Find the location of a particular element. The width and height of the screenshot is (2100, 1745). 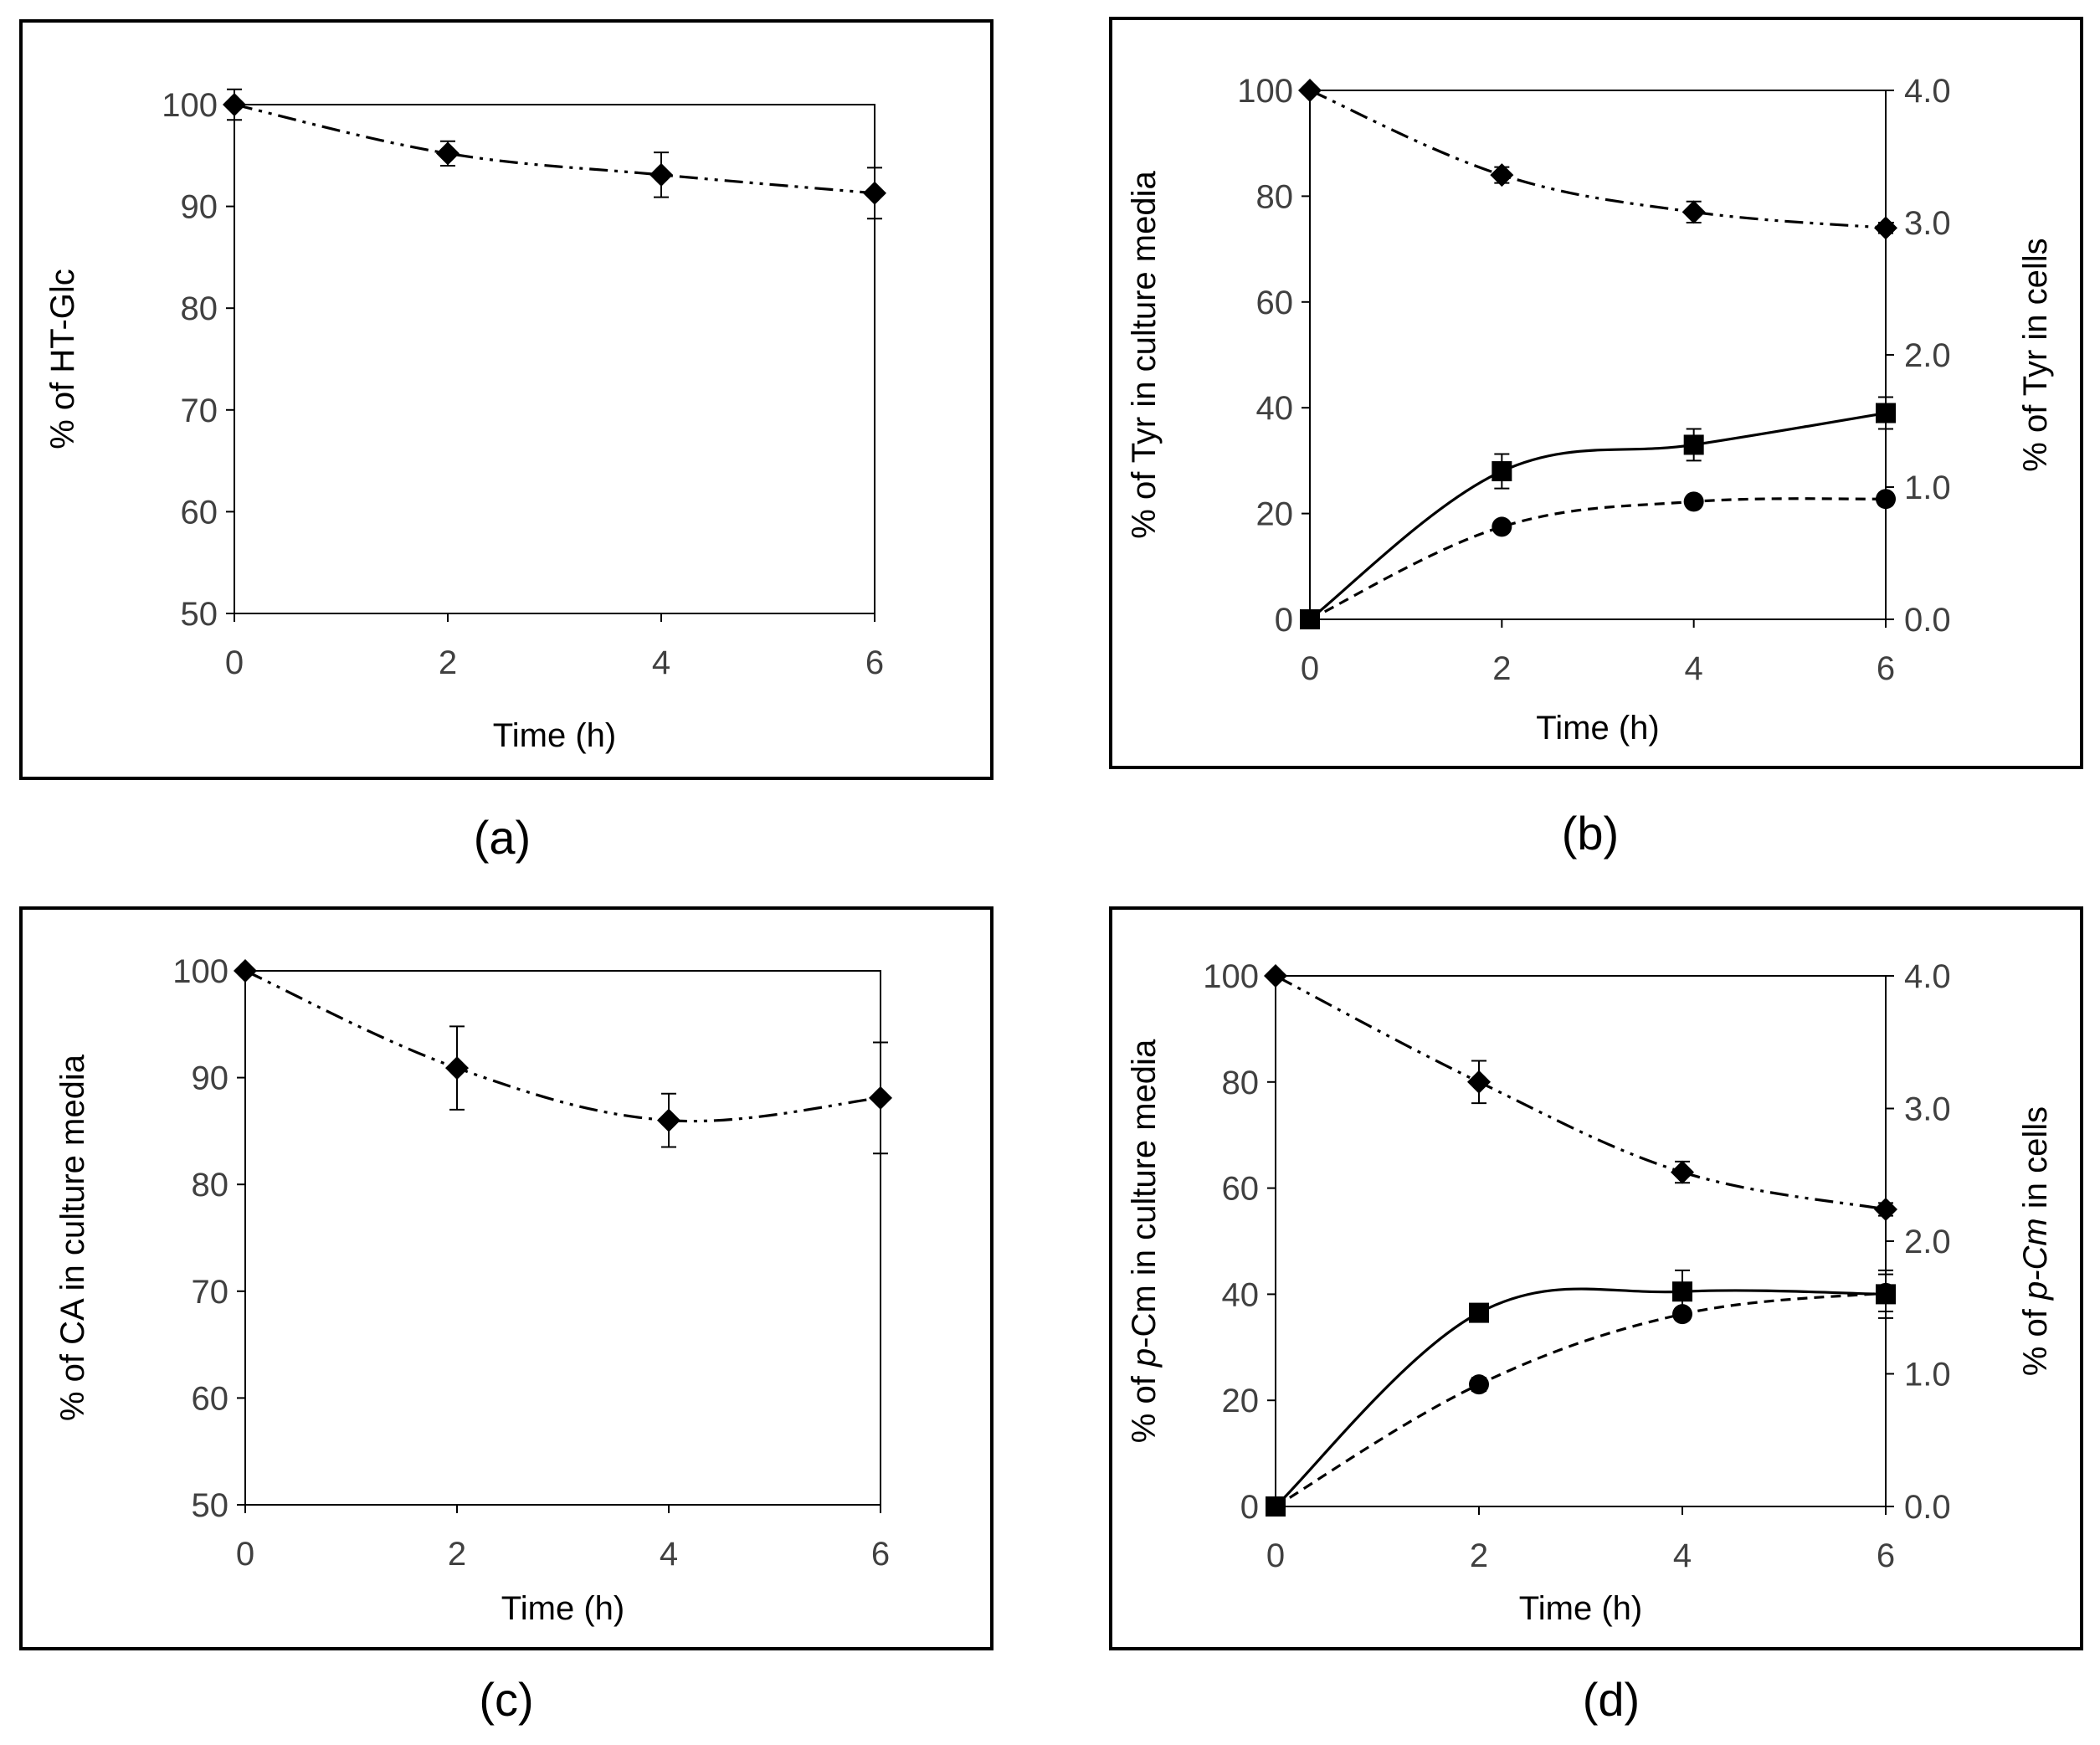

panel-label-c: (c) is located at coordinates (506, 1700).